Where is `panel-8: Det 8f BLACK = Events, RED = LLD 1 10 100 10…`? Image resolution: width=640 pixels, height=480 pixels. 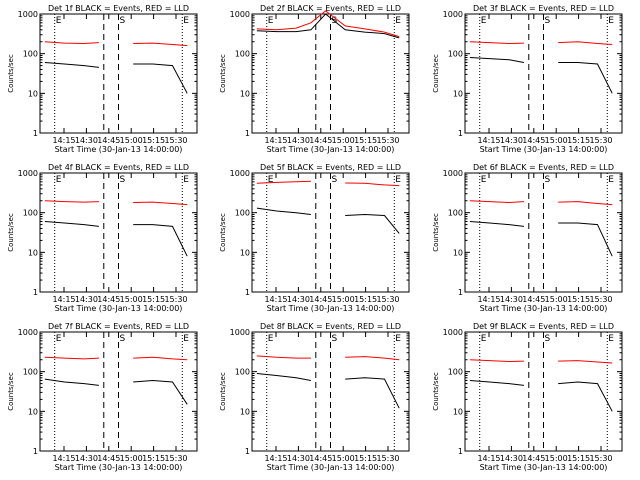 panel-8: Det 8f BLACK = Events, RED = LLD 1 10 100 10… is located at coordinates (314, 397).